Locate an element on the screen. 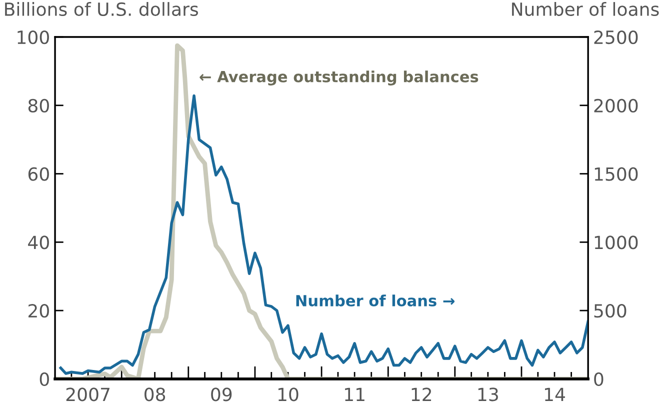 Image resolution: width=663 pixels, height=411 pixels. y-tick-label: 0 is located at coordinates (44, 379).